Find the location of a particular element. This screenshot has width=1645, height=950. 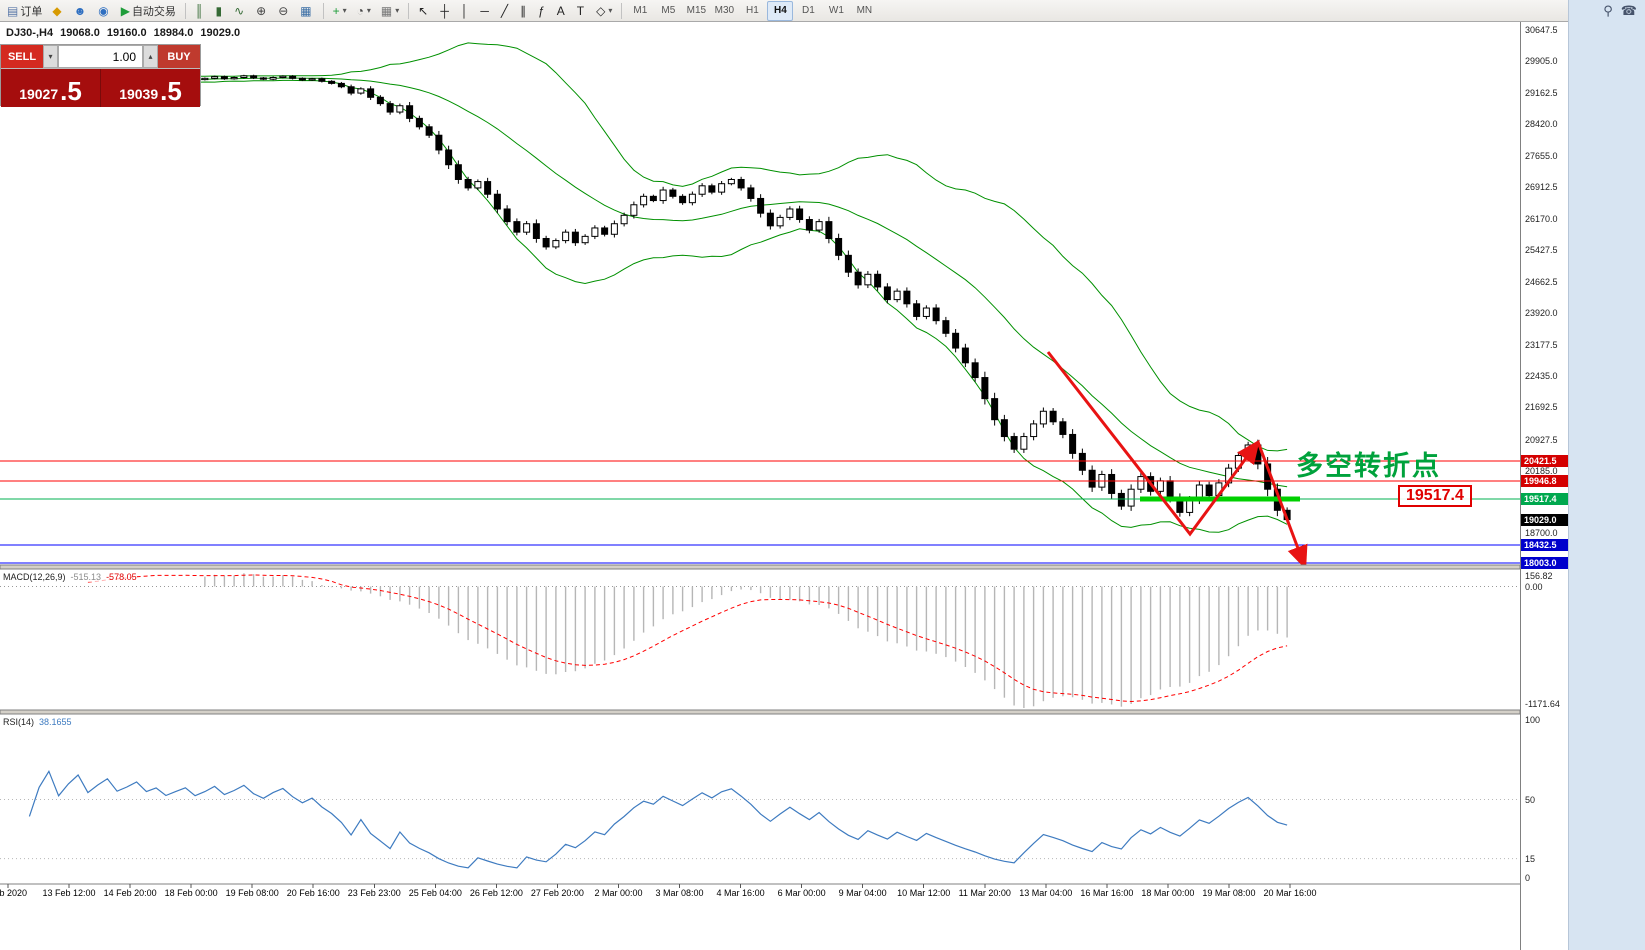

price-tick-label: 29905.0 is located at coordinates (1541, 61).